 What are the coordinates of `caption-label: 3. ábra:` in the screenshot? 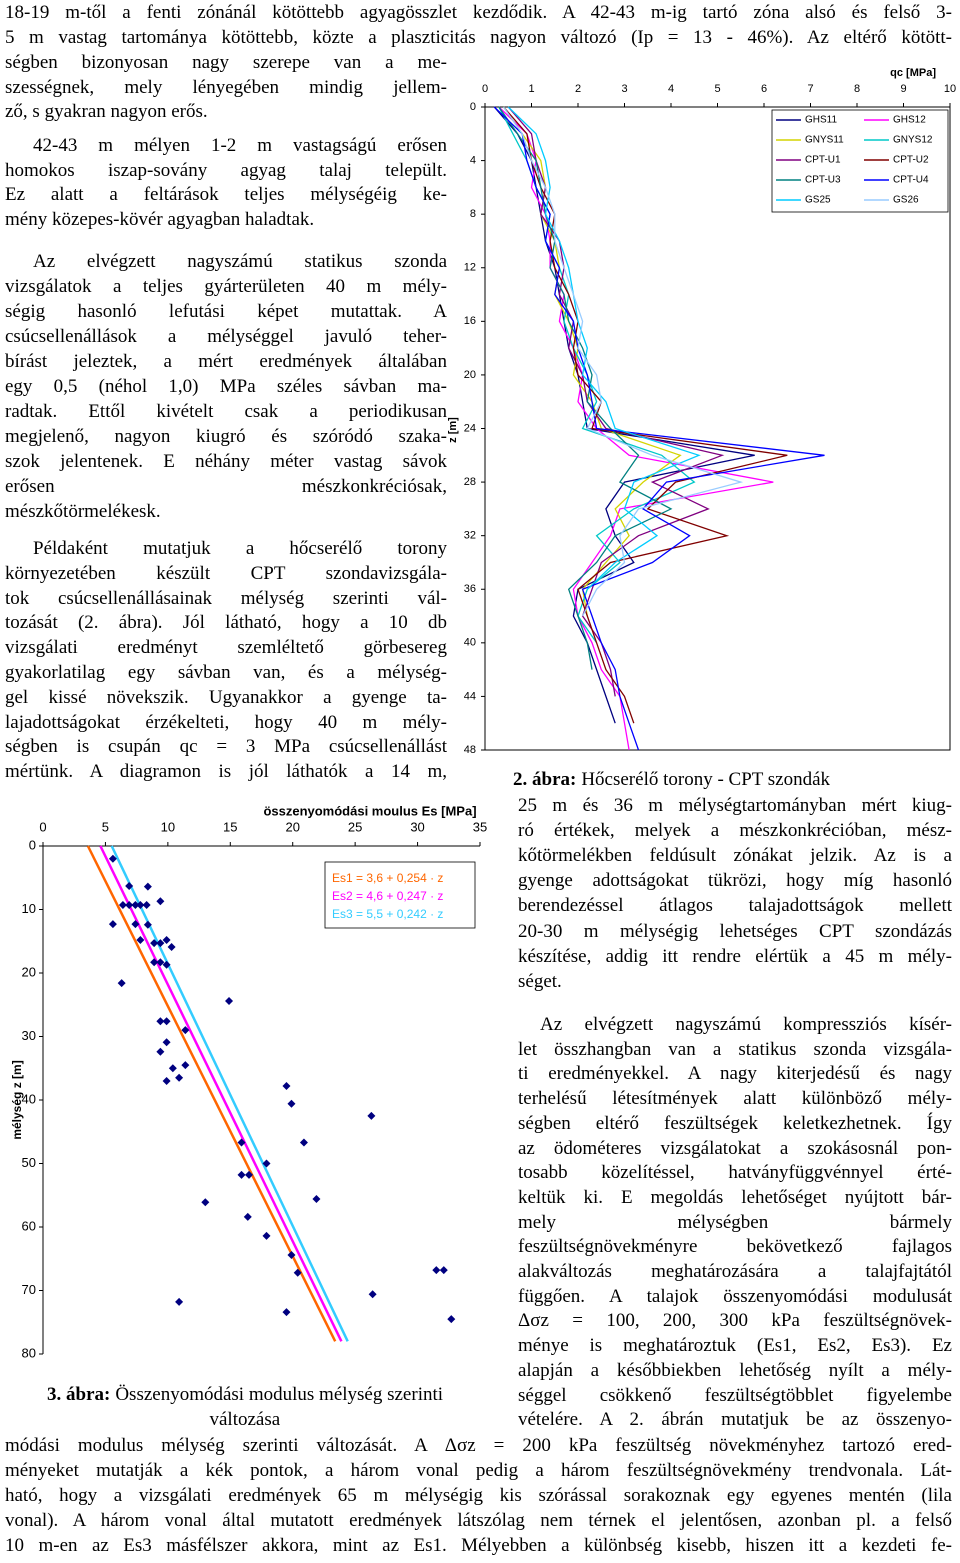 It's located at (79, 1394).